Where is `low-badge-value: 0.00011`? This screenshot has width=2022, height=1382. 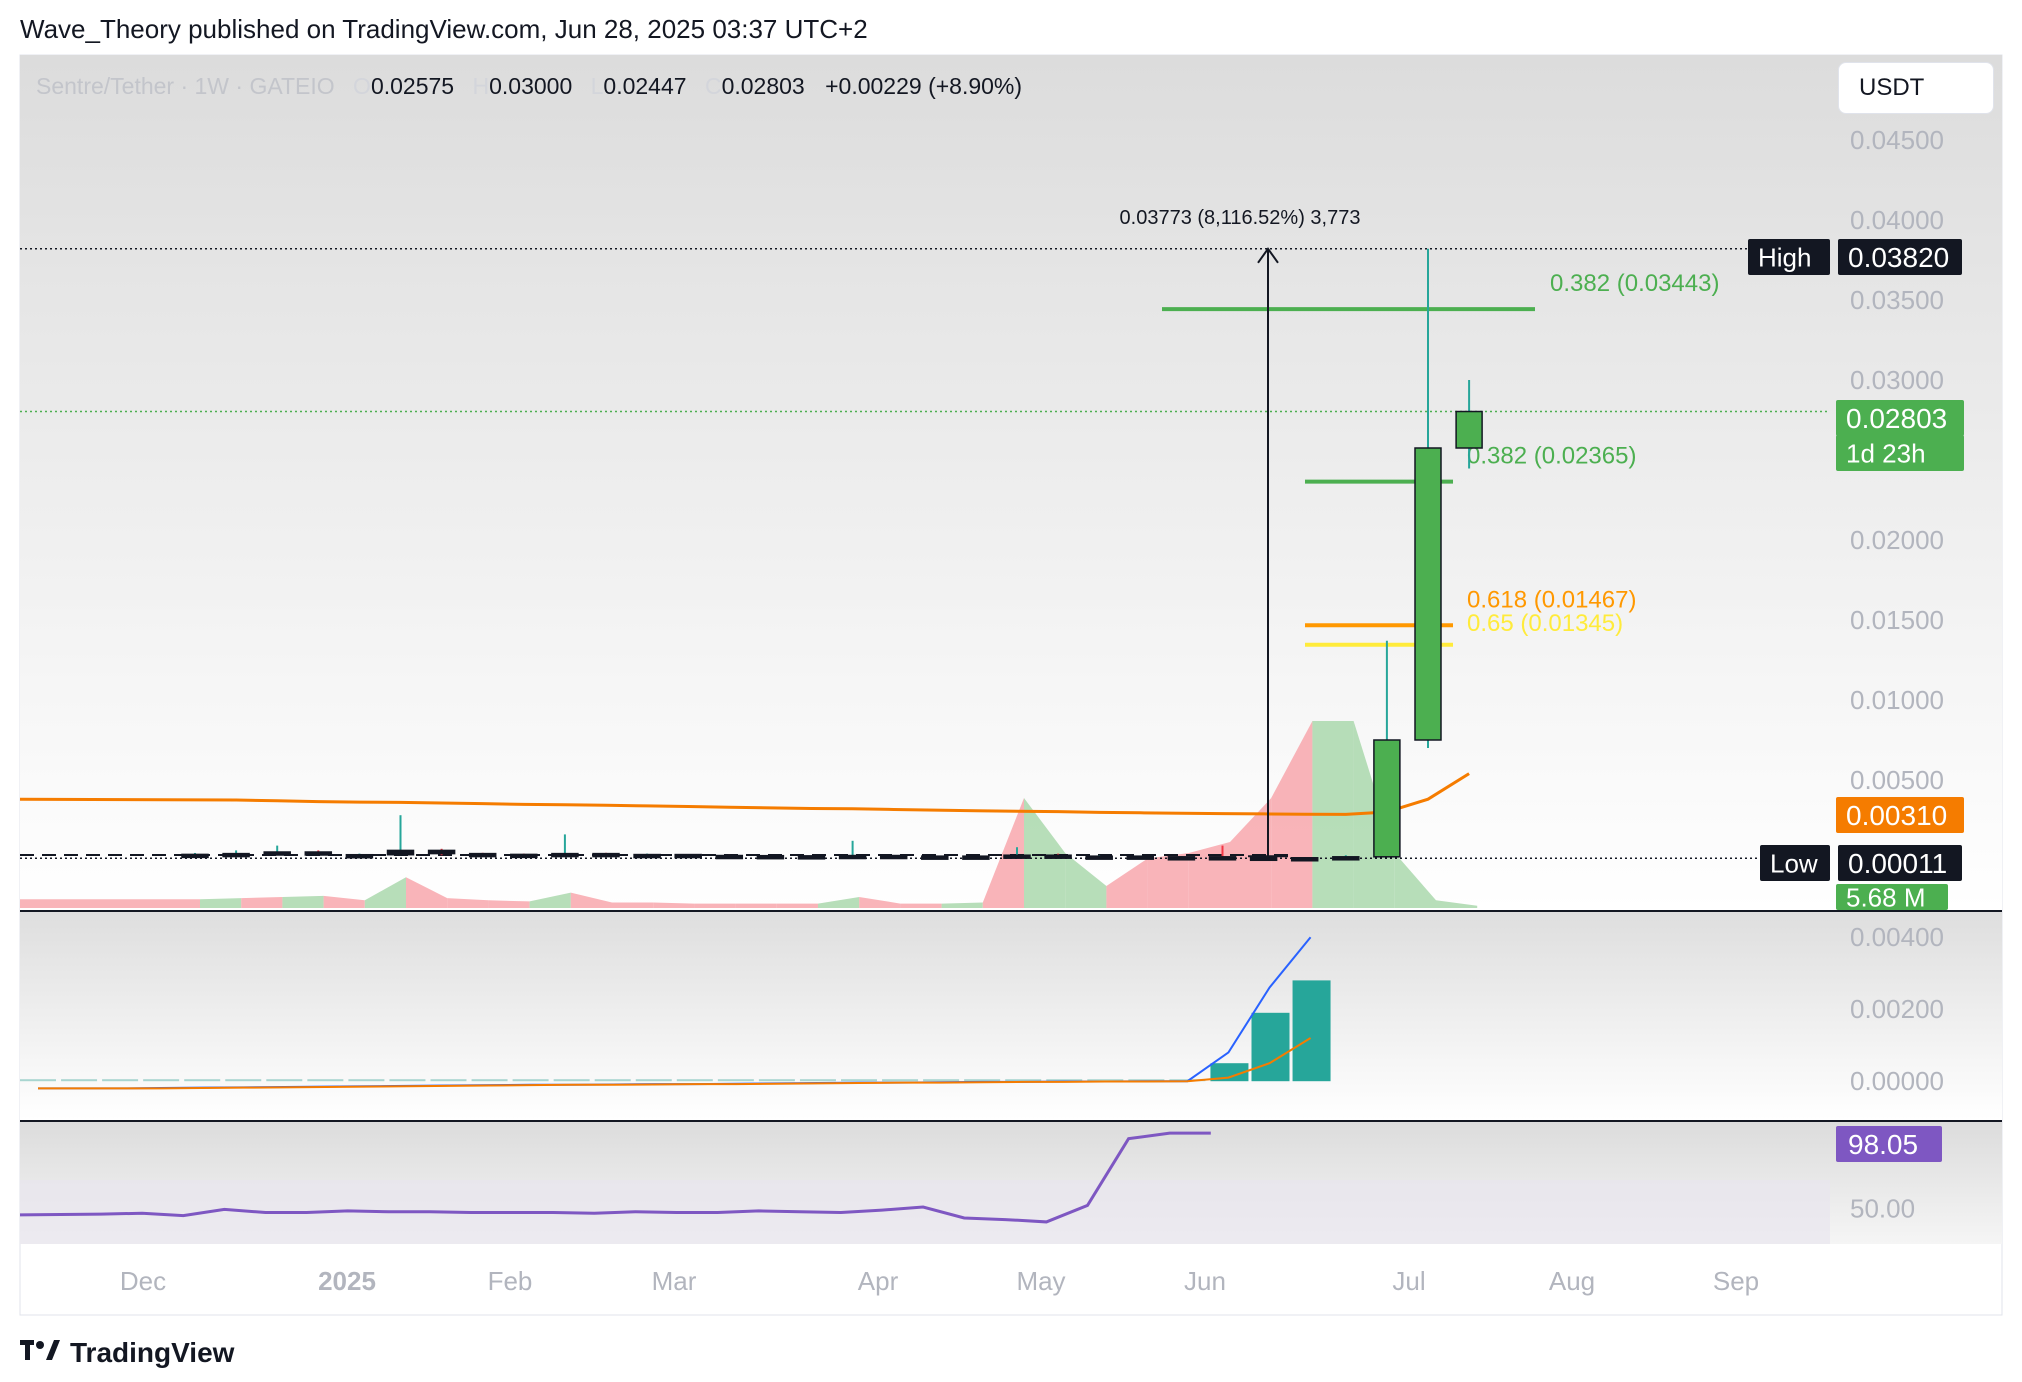
low-badge-value: 0.00011 is located at coordinates (1897, 863).